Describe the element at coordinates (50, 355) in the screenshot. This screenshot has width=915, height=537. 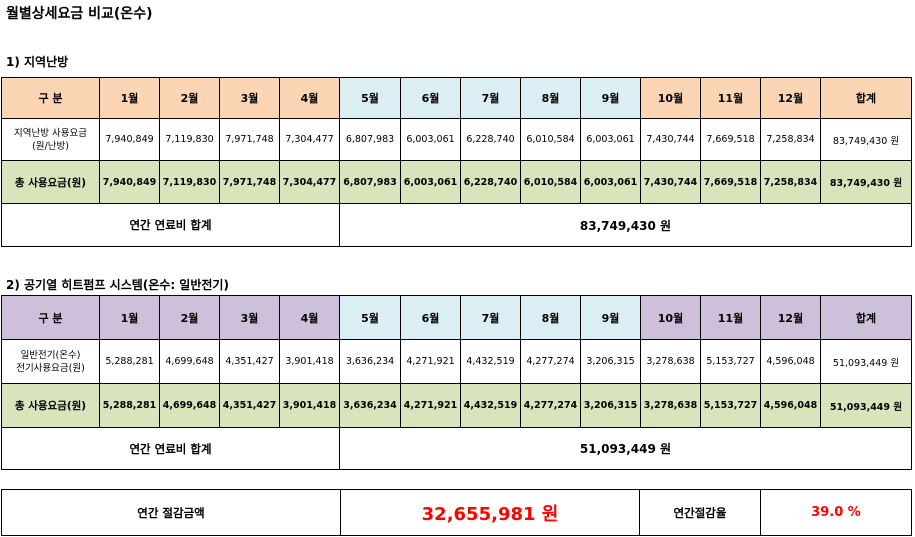
I see `row-label-line1: 일반전기(온수)` at that location.